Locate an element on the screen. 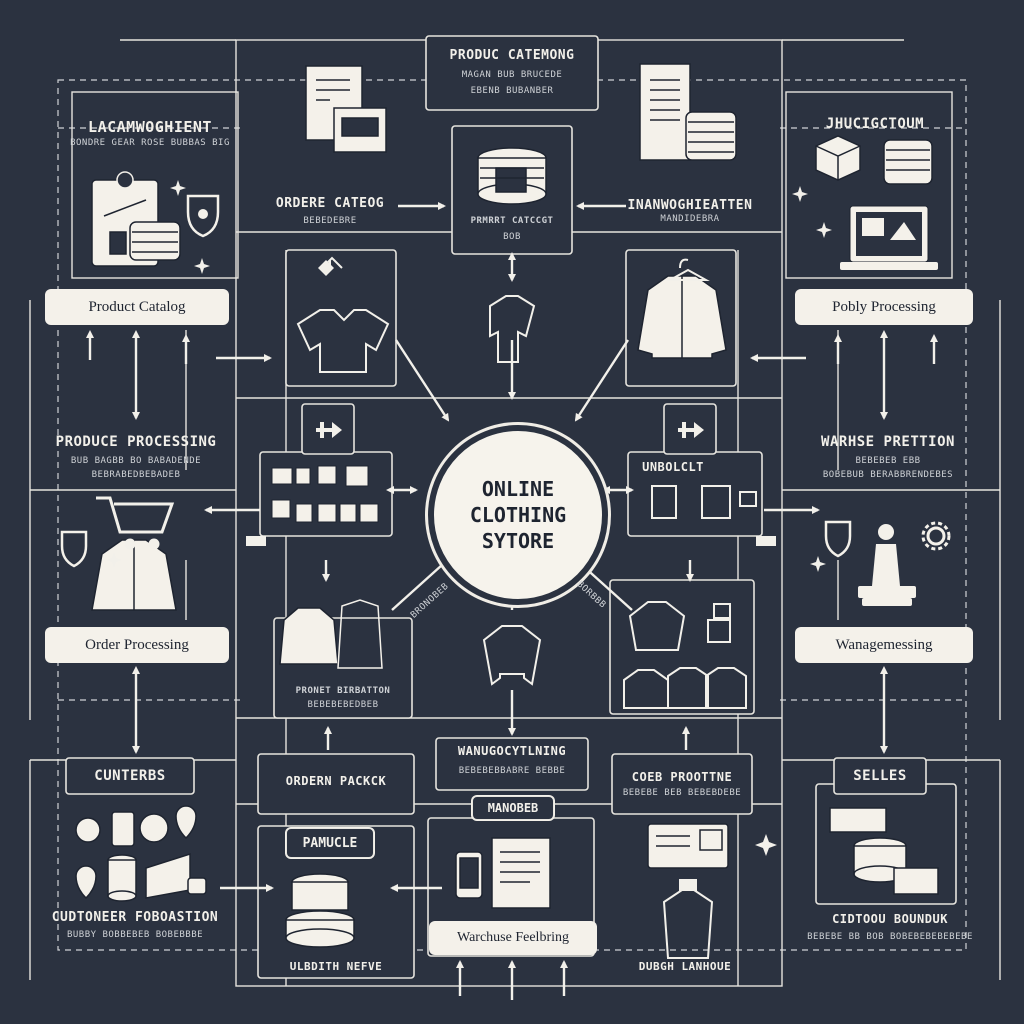 This screenshot has height=1024, width=1024. warehouse-prediction-sub-1: BEBEBEB EBB is located at coordinates (888, 461).